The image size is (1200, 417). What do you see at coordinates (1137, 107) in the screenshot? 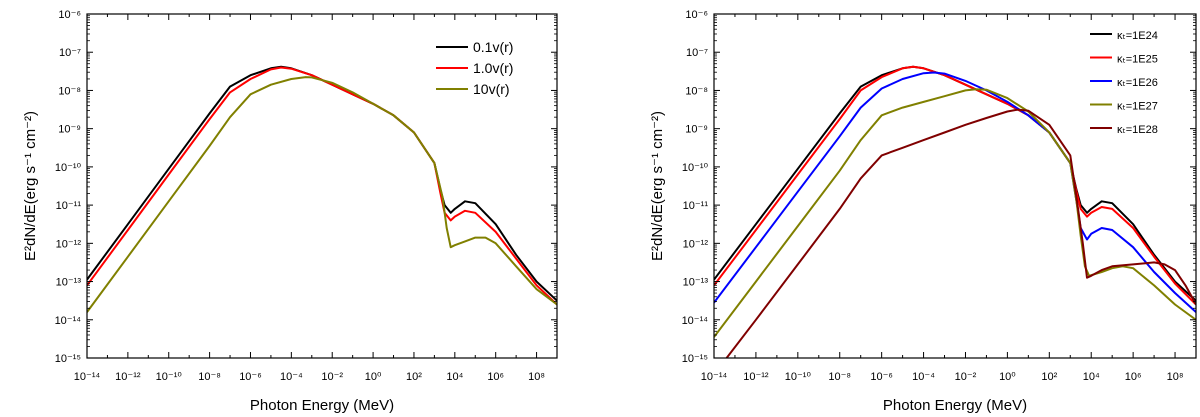
I see `legend-label: κₜ=1E27` at bounding box center [1137, 107].